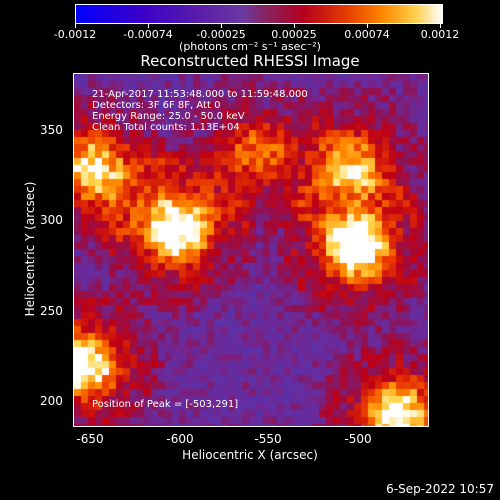  What do you see at coordinates (30, 249) in the screenshot?
I see `y-axis-label: Heliocentric Y (arcsec)` at bounding box center [30, 249].